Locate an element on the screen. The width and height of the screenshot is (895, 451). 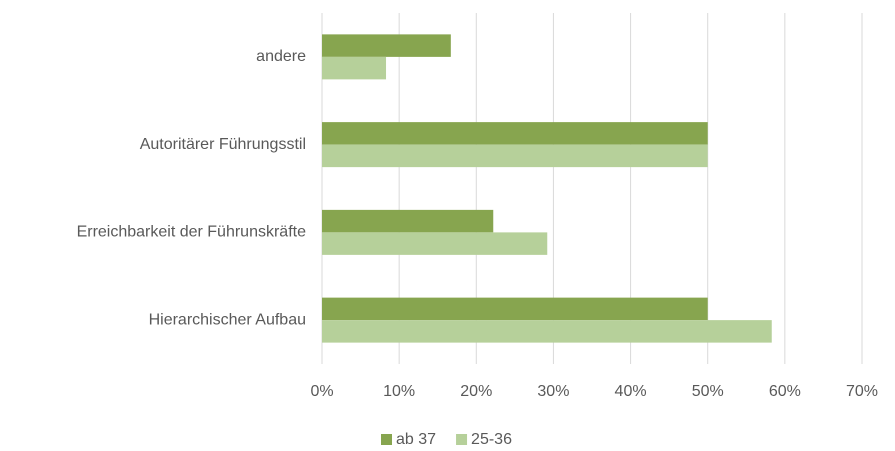
y-tick-label: andere is located at coordinates (281, 56).